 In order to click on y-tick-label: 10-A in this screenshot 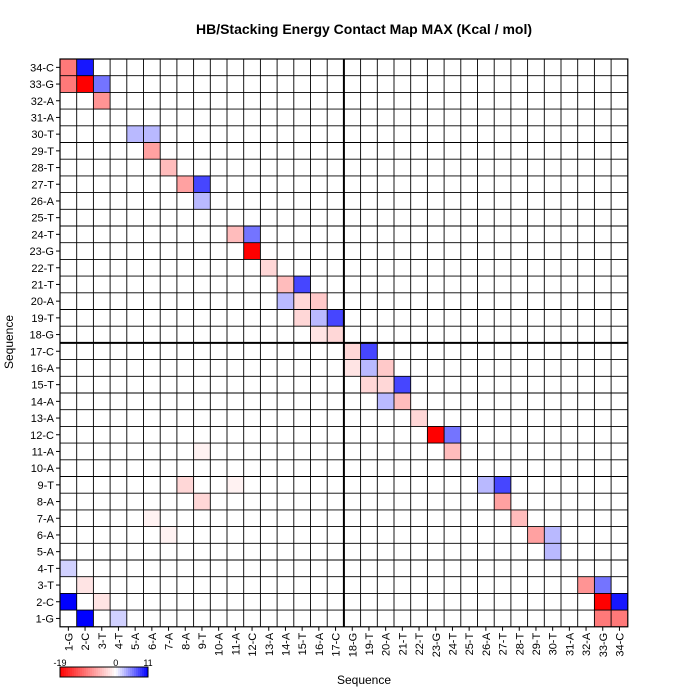, I will do `click(43, 469)`.